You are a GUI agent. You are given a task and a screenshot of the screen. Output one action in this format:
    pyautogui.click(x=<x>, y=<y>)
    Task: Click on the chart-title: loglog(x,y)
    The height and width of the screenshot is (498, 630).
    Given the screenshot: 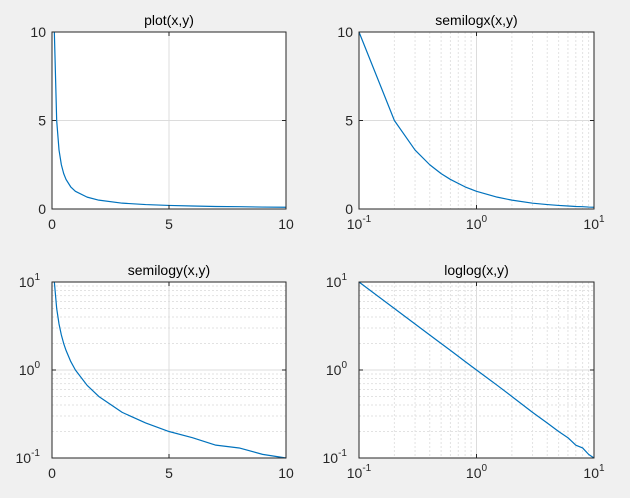 What is the action you would take?
    pyautogui.click(x=476, y=270)
    